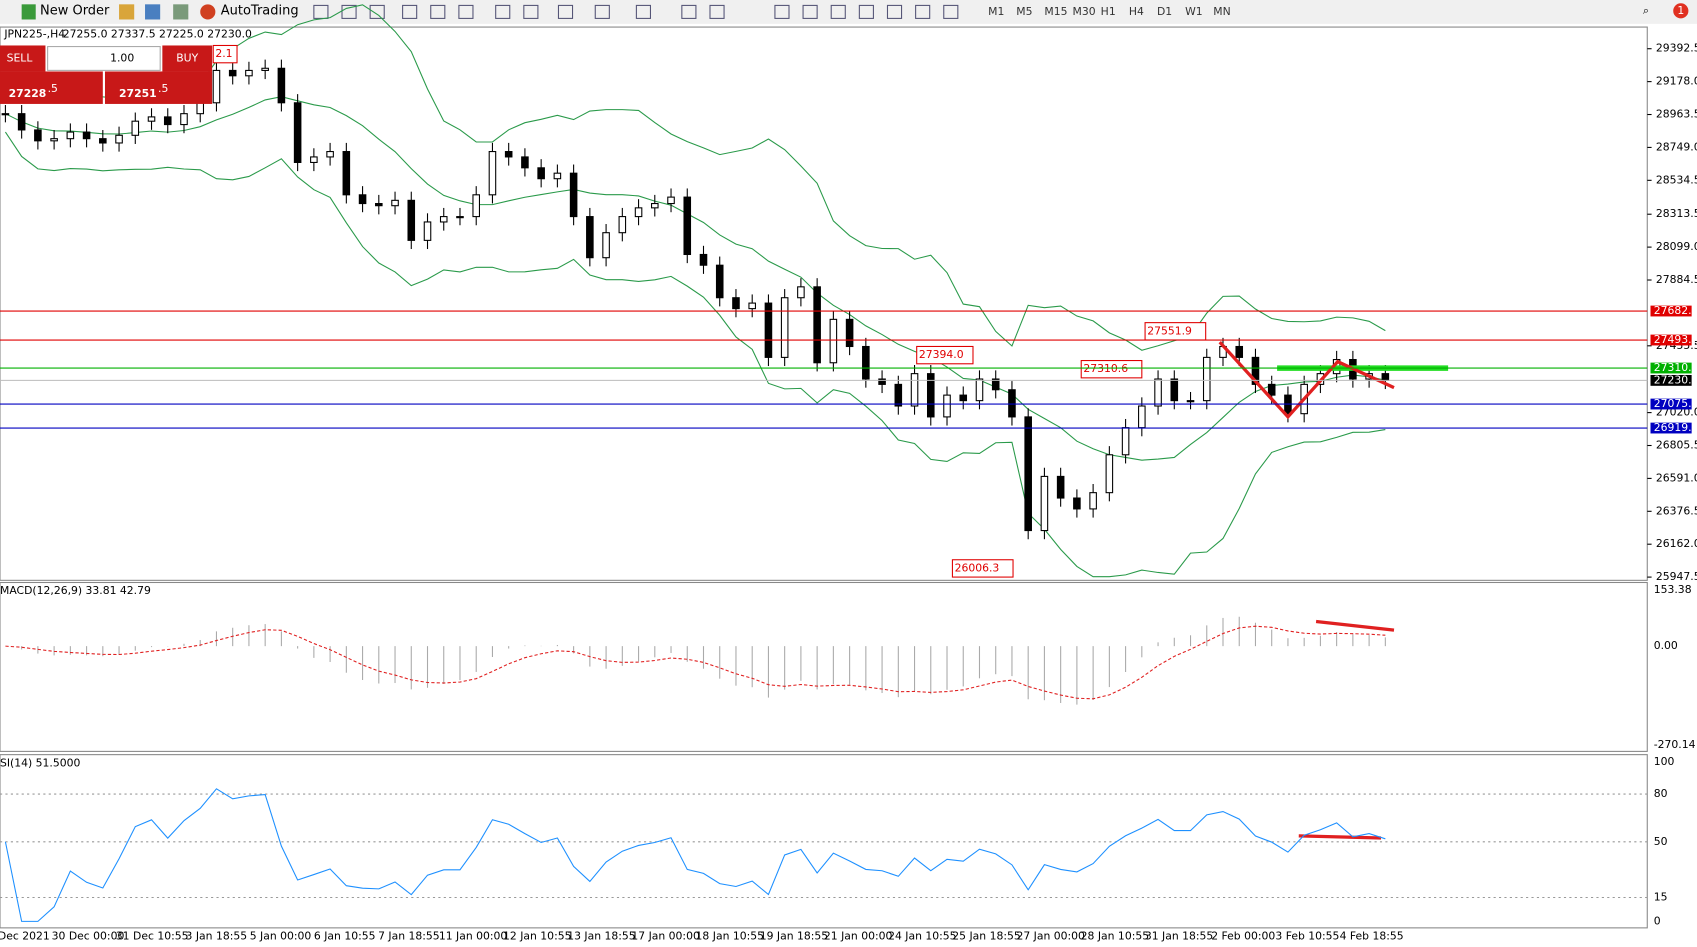 Image resolution: width=1697 pixels, height=947 pixels. I want to click on period-button: M30, so click(1084, 11).